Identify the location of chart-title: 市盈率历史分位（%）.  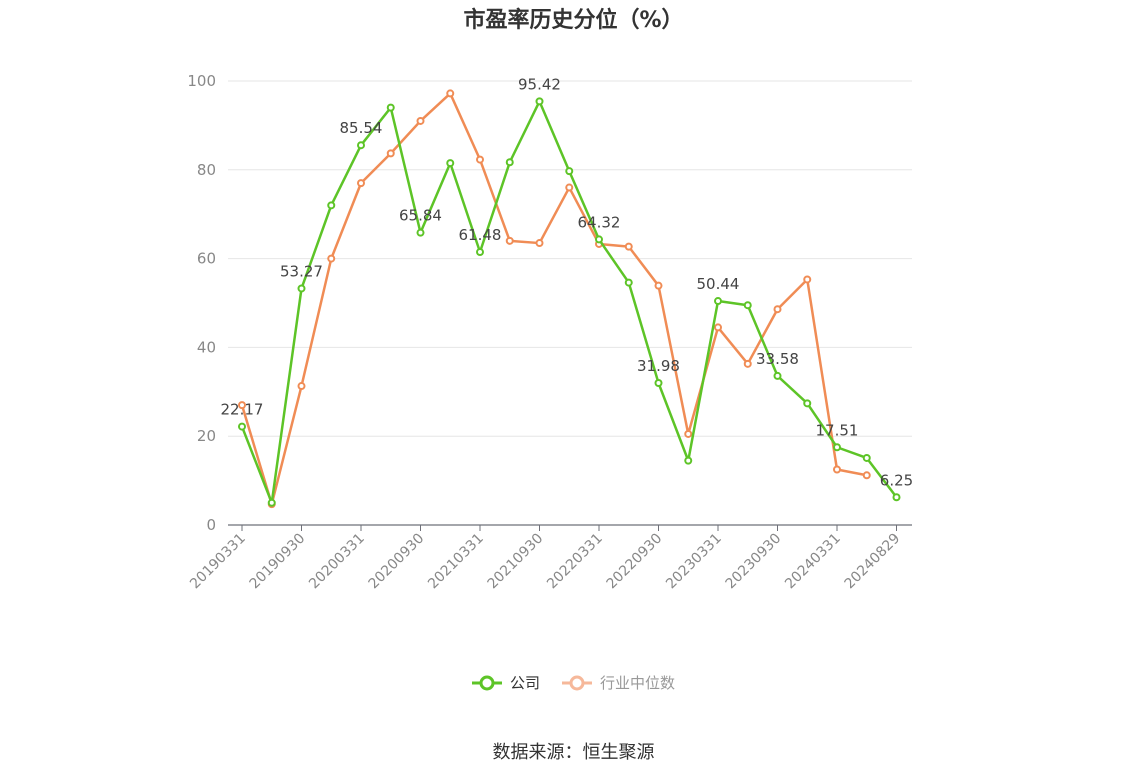
(573, 20).